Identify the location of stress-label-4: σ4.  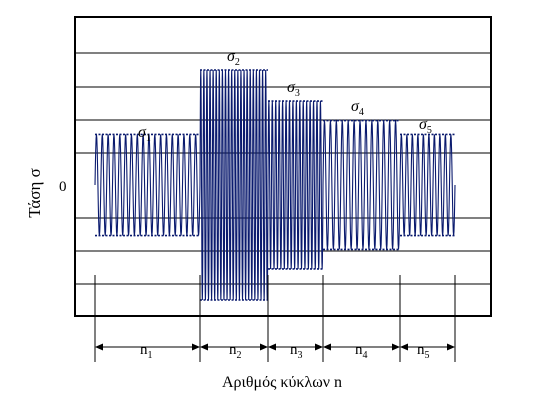
(357, 108).